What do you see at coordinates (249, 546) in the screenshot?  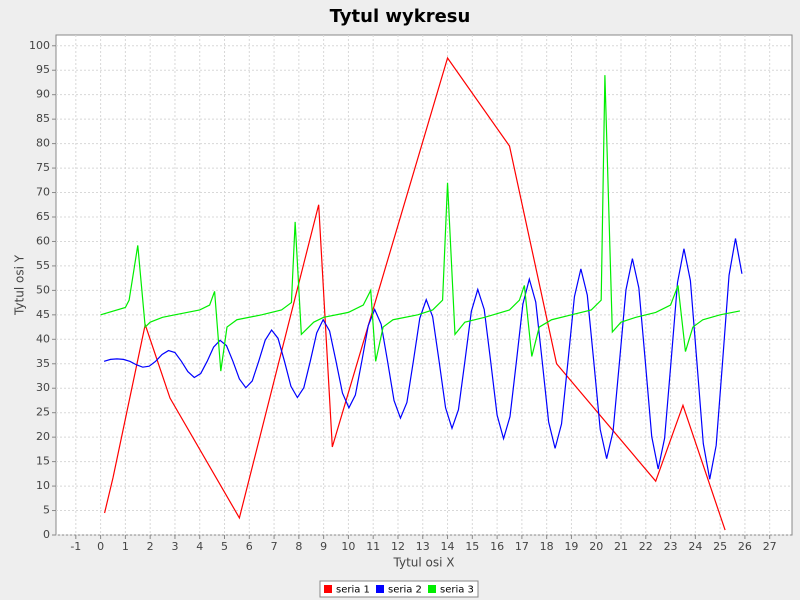 I see `x-tick-label: 6` at bounding box center [249, 546].